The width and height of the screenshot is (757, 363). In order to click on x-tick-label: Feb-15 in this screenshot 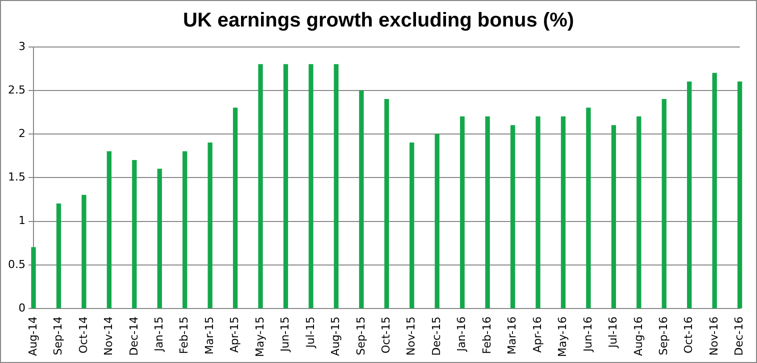, I will do `click(184, 335)`.